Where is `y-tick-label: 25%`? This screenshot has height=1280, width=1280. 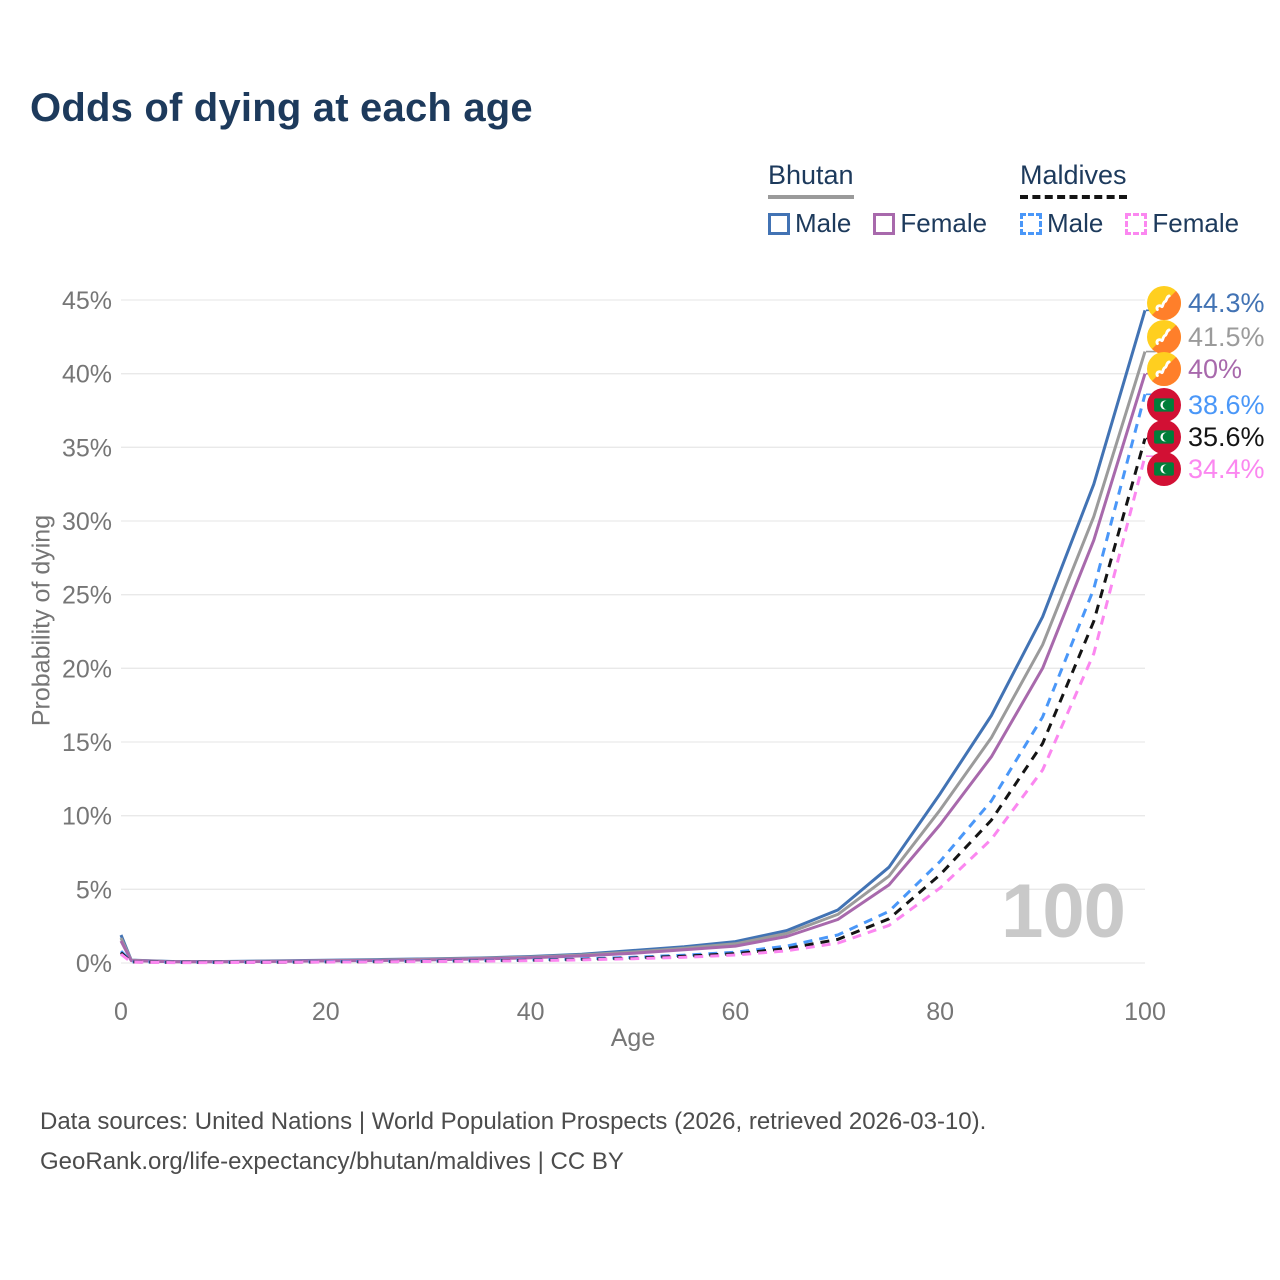 y-tick-label: 25% is located at coordinates (87, 596).